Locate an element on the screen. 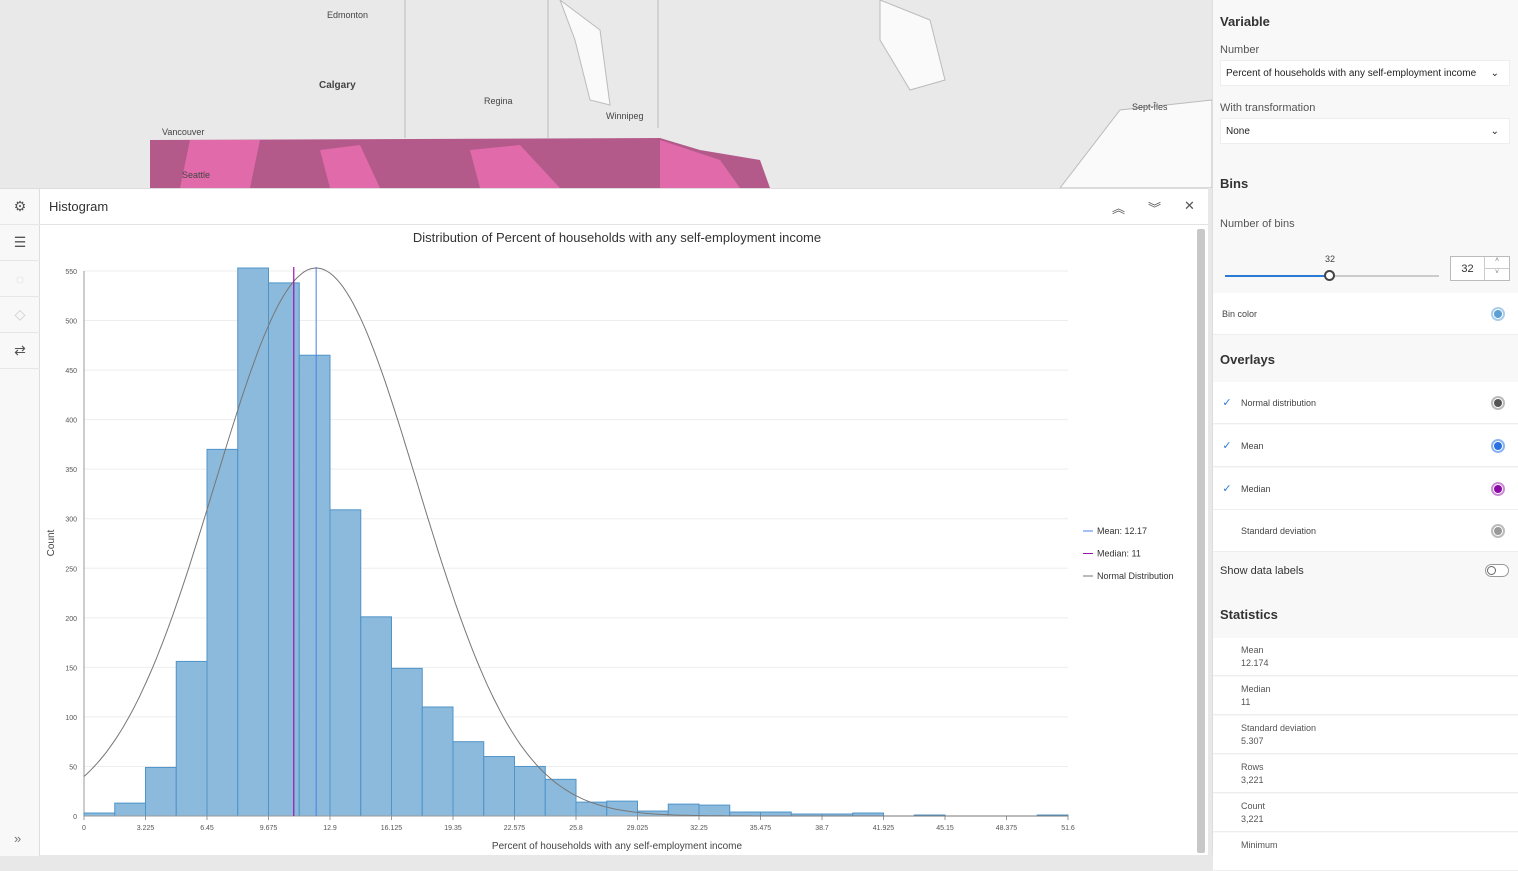 The width and height of the screenshot is (1518, 871). stat-label: Minimum is located at coordinates (1259, 845).